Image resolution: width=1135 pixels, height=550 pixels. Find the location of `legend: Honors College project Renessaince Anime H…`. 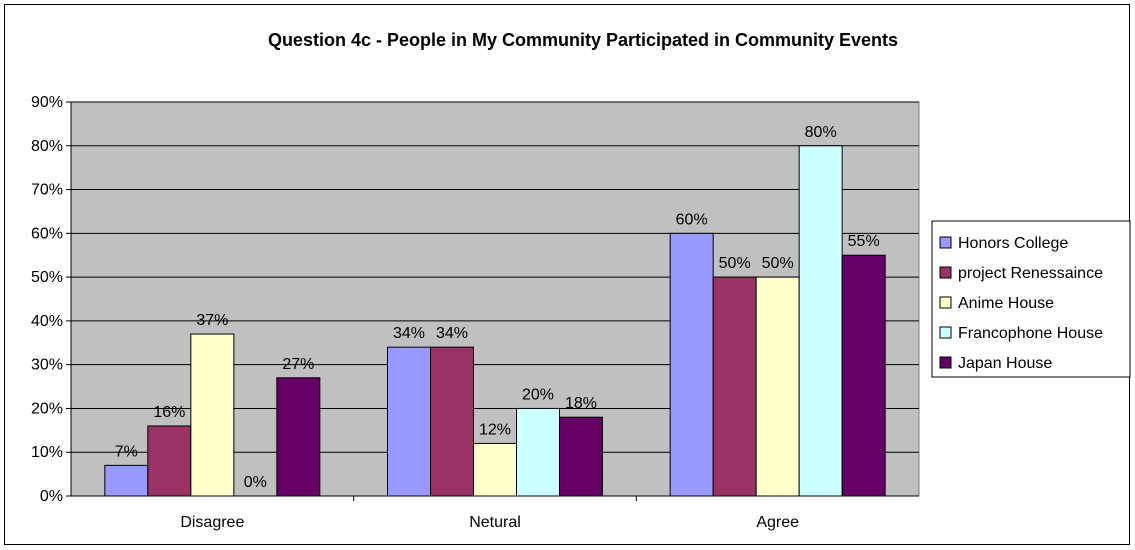

legend: Honors College project Renessaince Anime H… is located at coordinates (1031, 299).